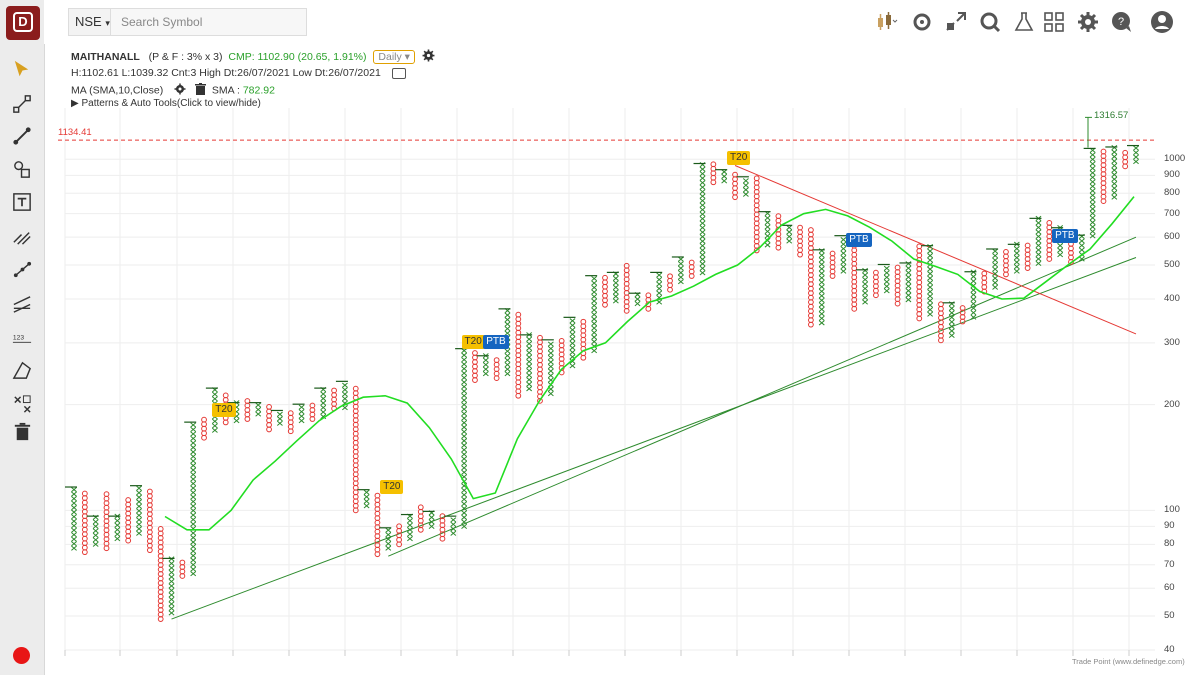  Describe the element at coordinates (1054, 22) in the screenshot. I see `layout-grid-icon` at that location.